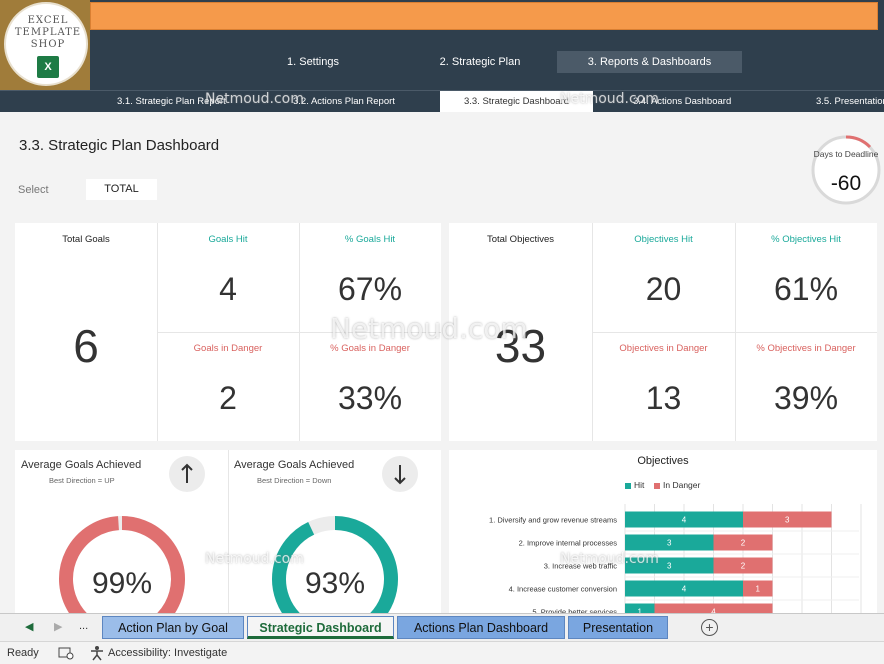 The width and height of the screenshot is (884, 664). Describe the element at coordinates (568, 543) in the screenshot. I see `category-label: 2. Improve internal processes` at that location.